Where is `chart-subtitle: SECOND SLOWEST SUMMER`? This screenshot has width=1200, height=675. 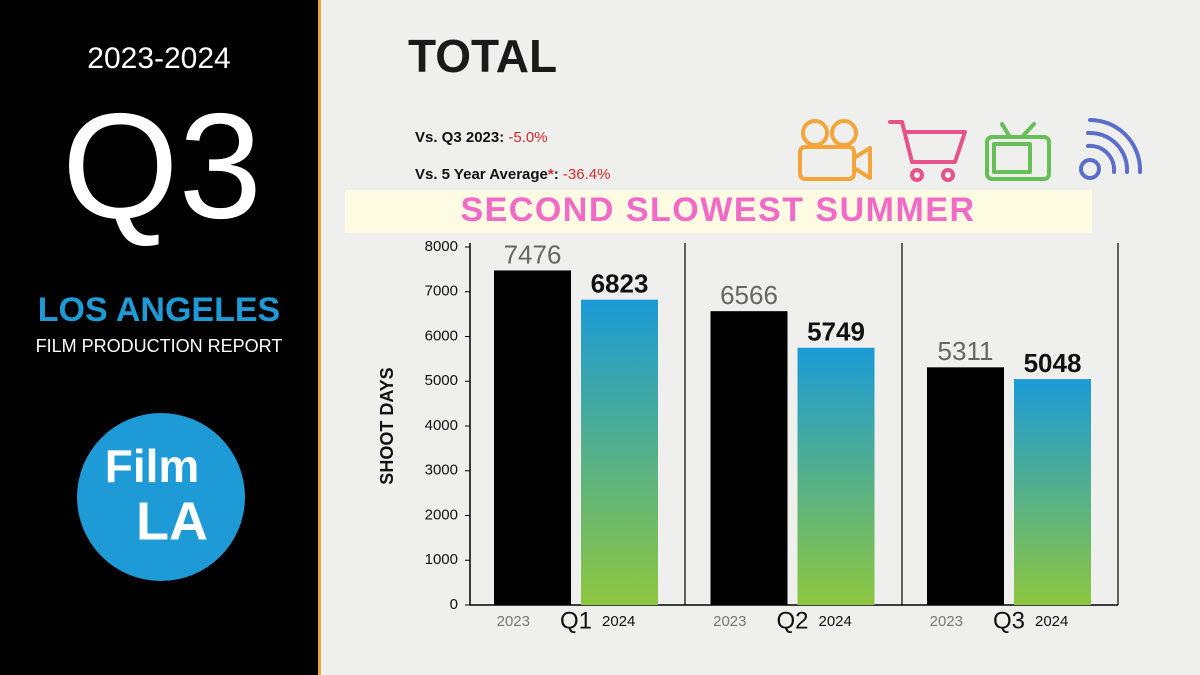 chart-subtitle: SECOND SLOWEST SUMMER is located at coordinates (717, 210).